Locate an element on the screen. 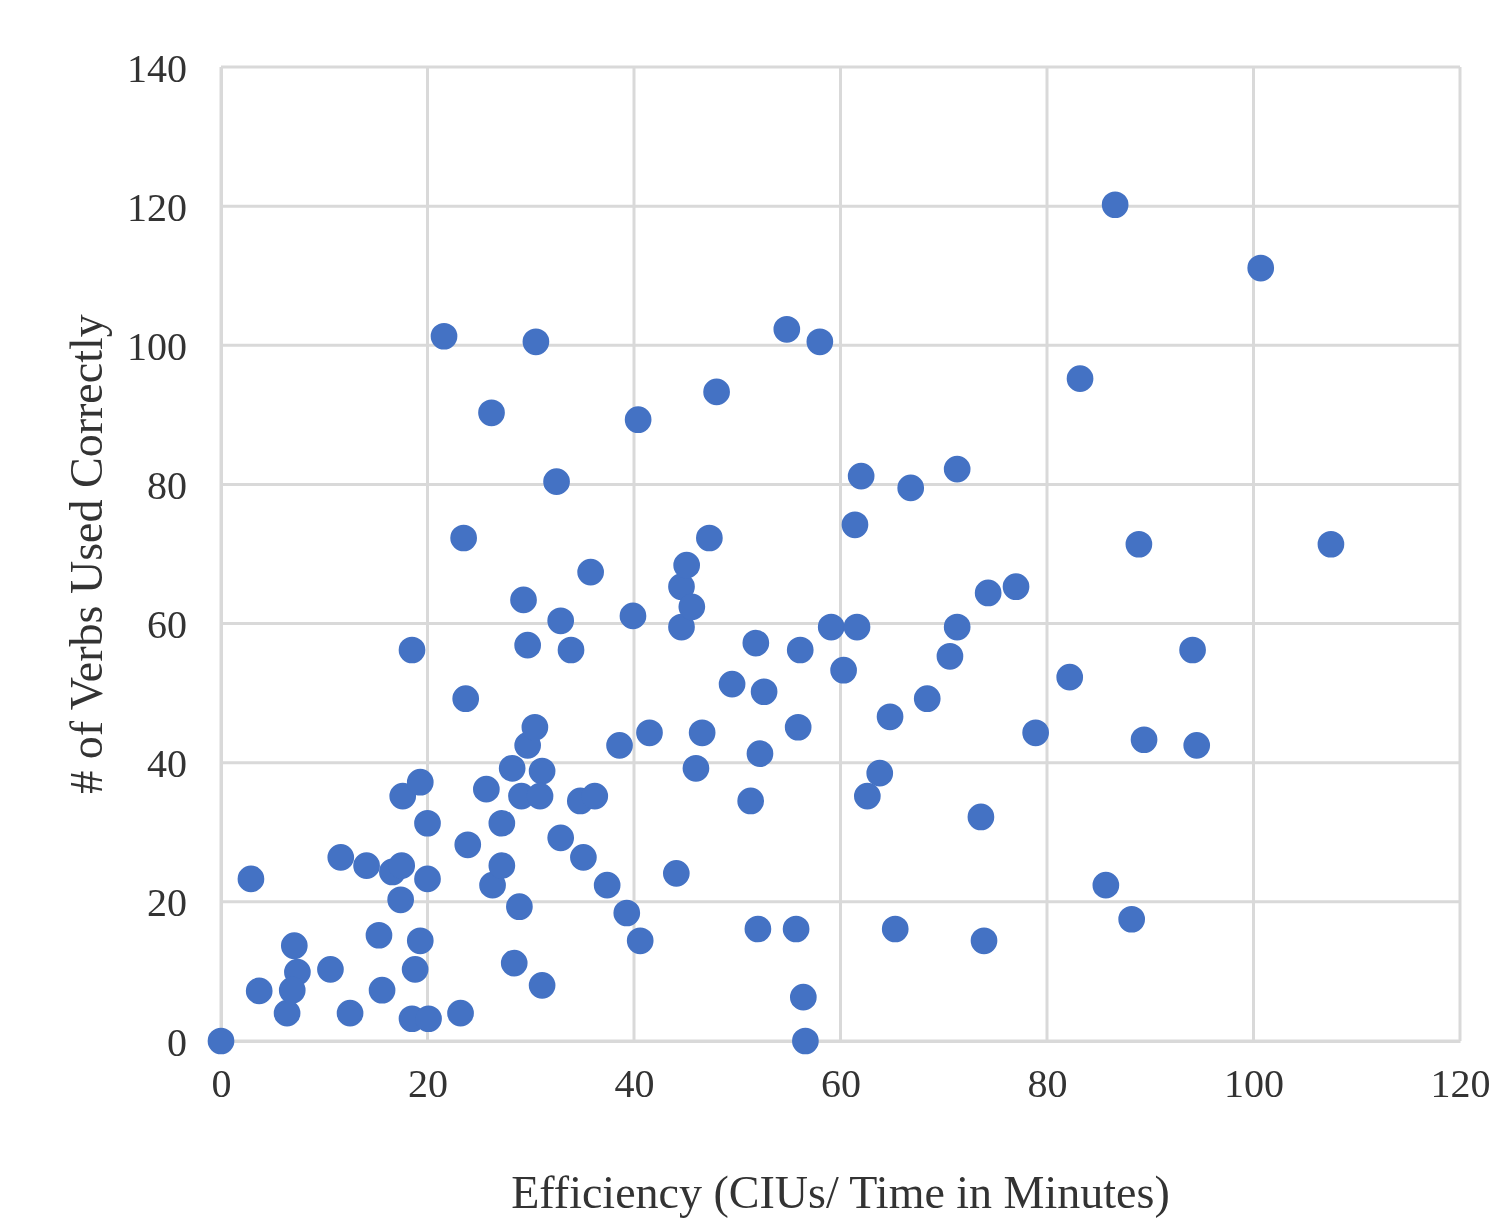  y-tick-label: 0 is located at coordinates (177, 1042).